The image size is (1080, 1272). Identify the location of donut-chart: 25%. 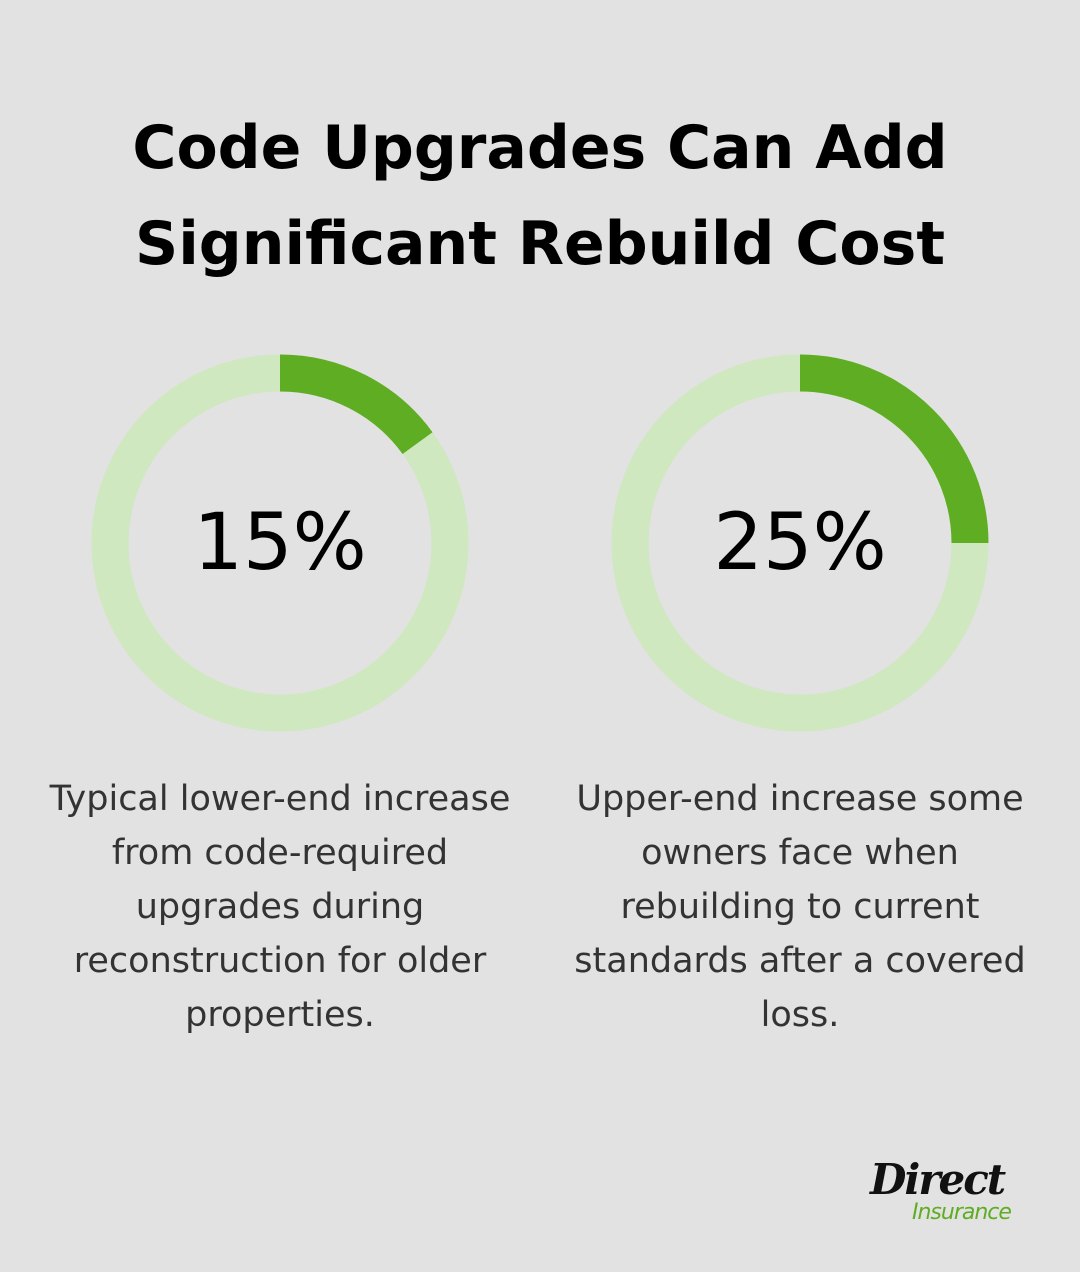
(800, 543).